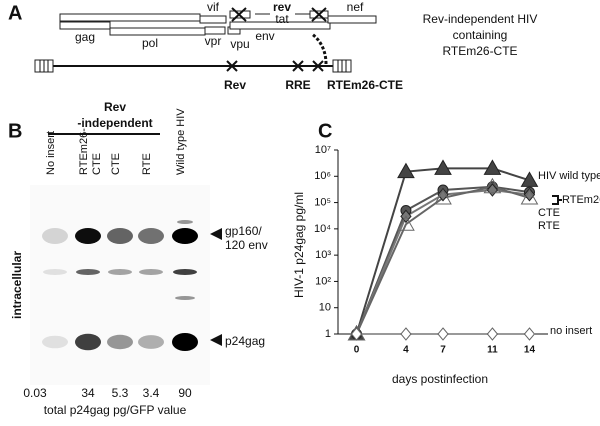 The image size is (600, 426). I want to click on x-axis-label: days postinfection, so click(440, 379).